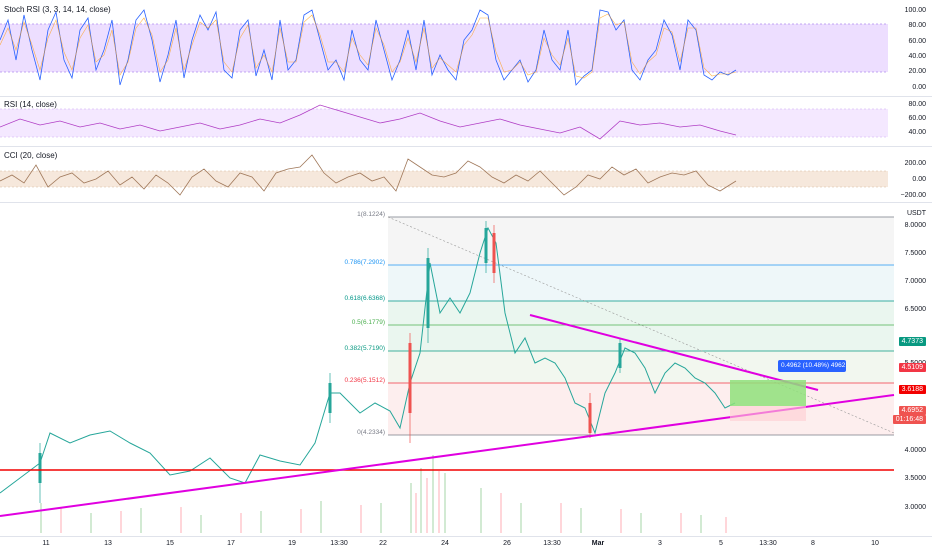 This screenshot has height=551, width=932. Describe the element at coordinates (912, 367) in the screenshot. I see `price-tag-red-1: 4.5109` at that location.